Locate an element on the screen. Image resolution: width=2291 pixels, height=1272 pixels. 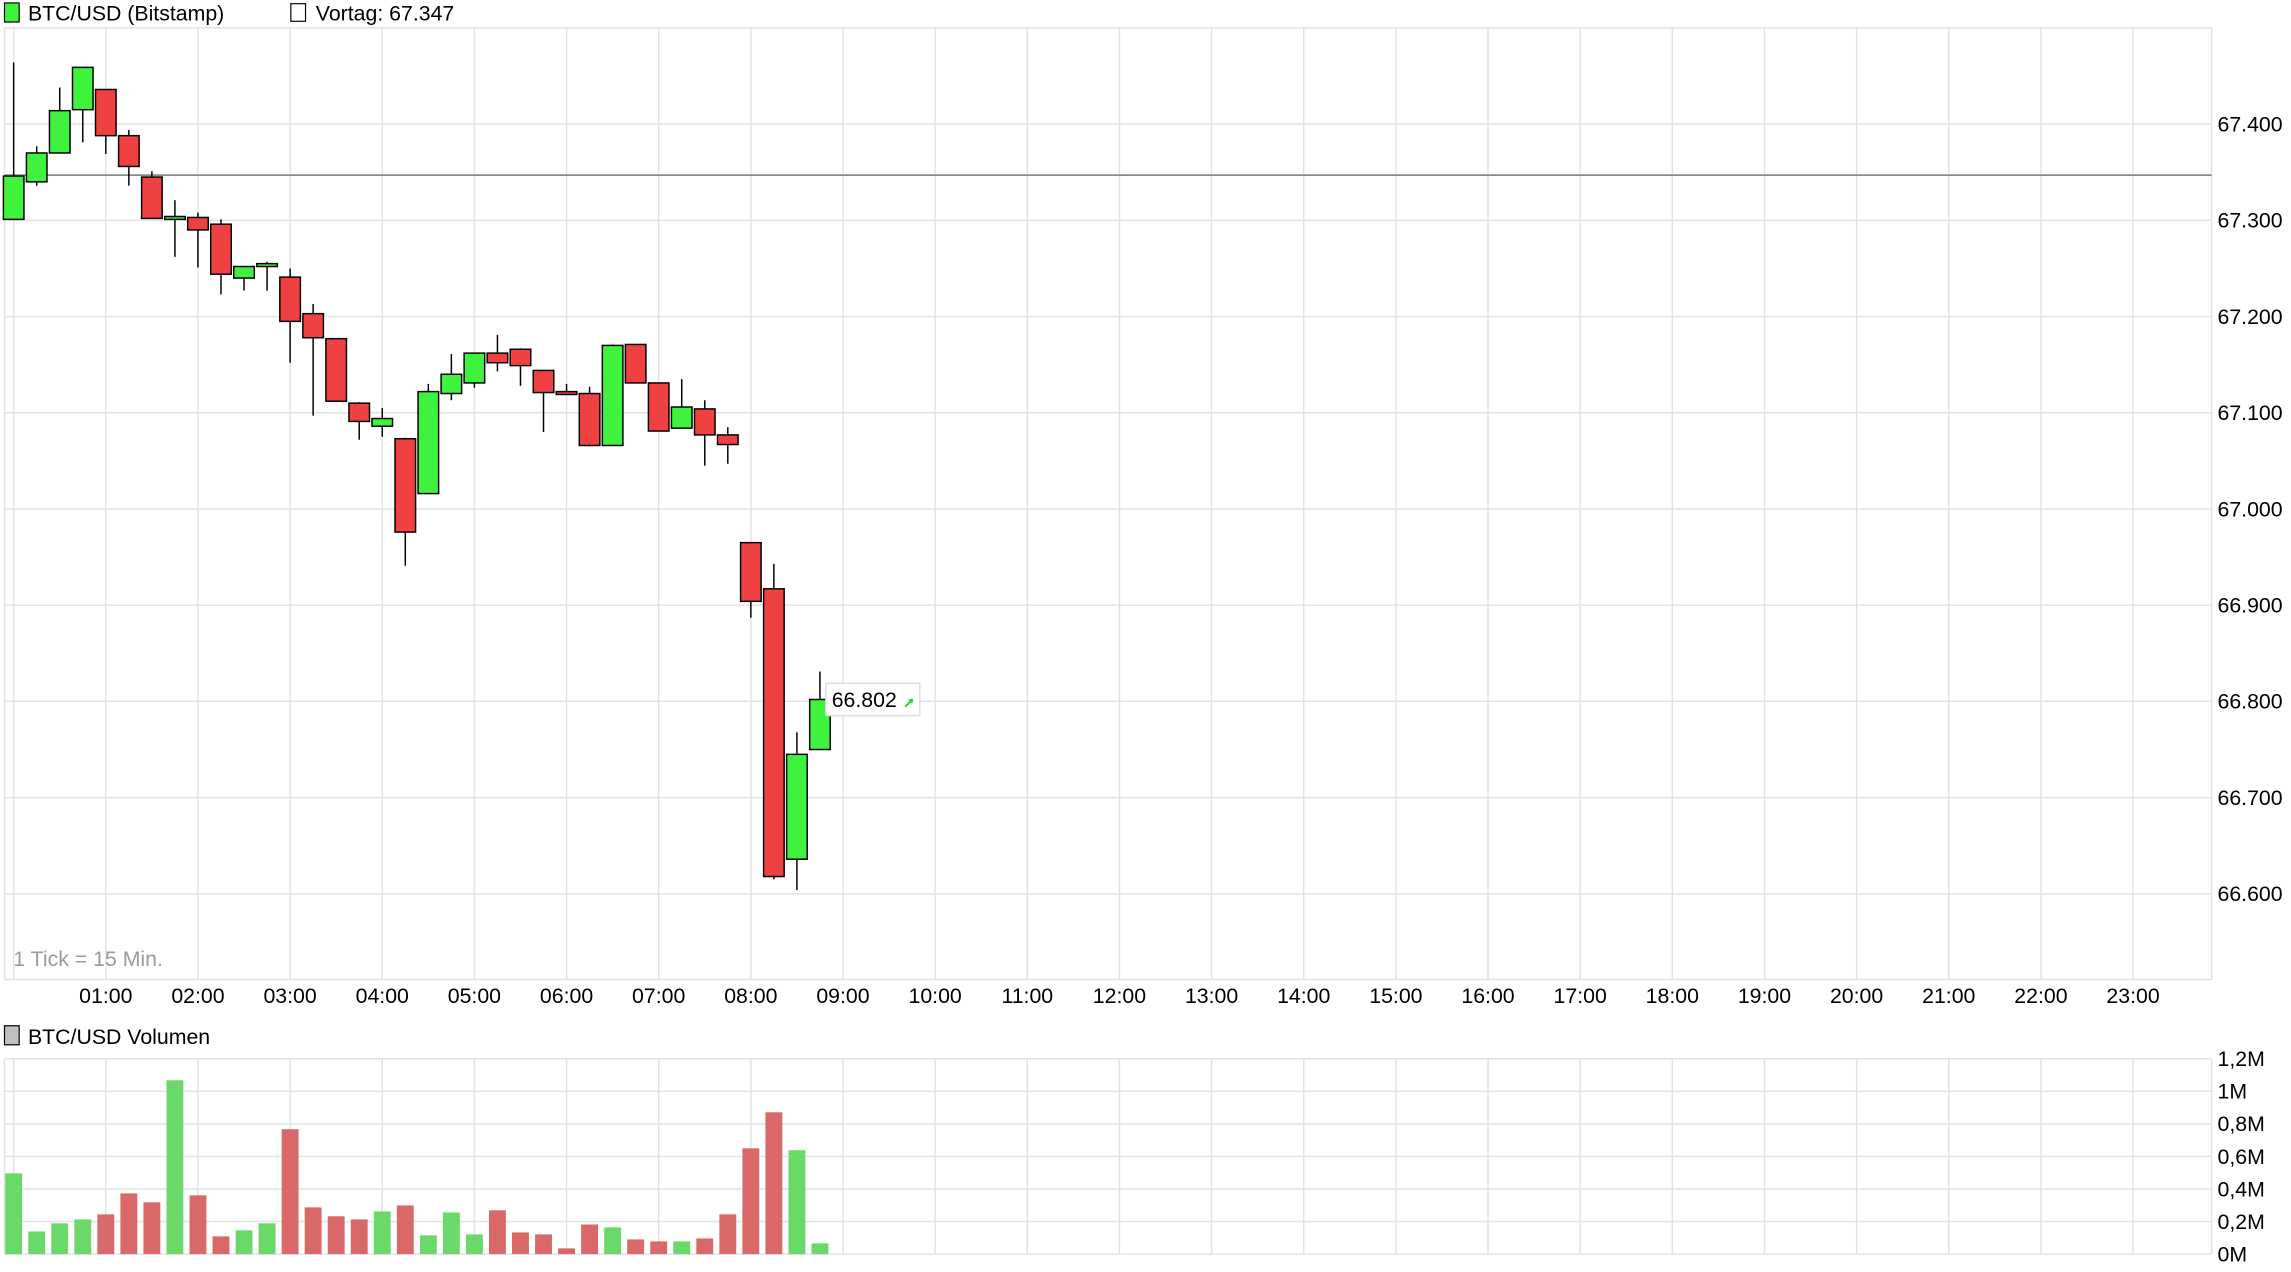
volume-tick-label: 0M is located at coordinates (2232, 1254).